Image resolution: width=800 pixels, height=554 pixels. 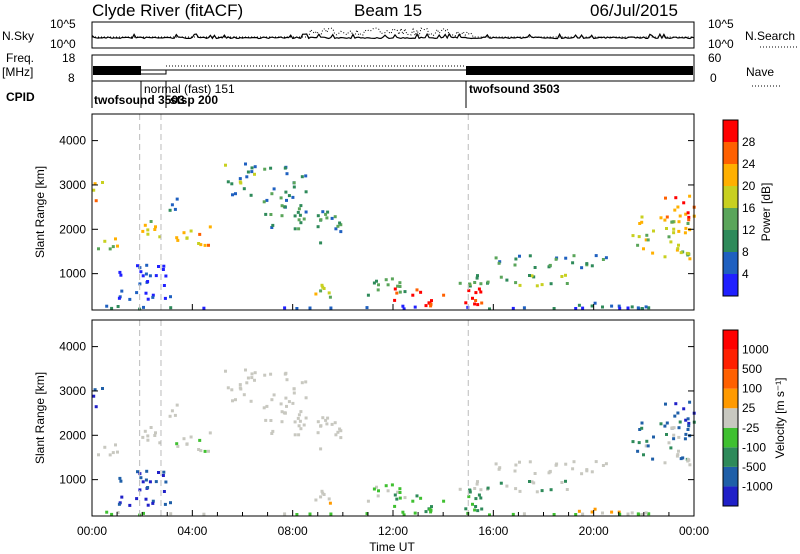 I want to click on velocity-colorbar-tick: 1000, so click(x=755, y=350).